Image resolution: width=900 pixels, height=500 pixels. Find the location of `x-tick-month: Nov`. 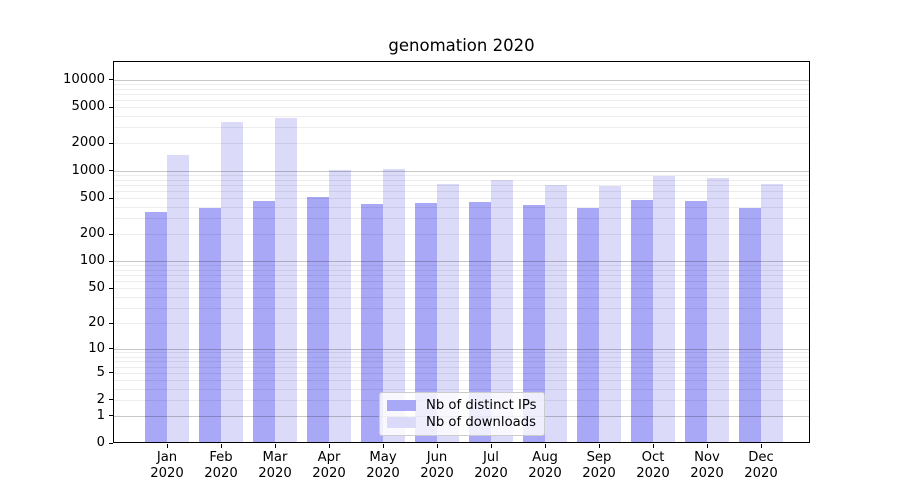

x-tick-month: Nov is located at coordinates (707, 457).